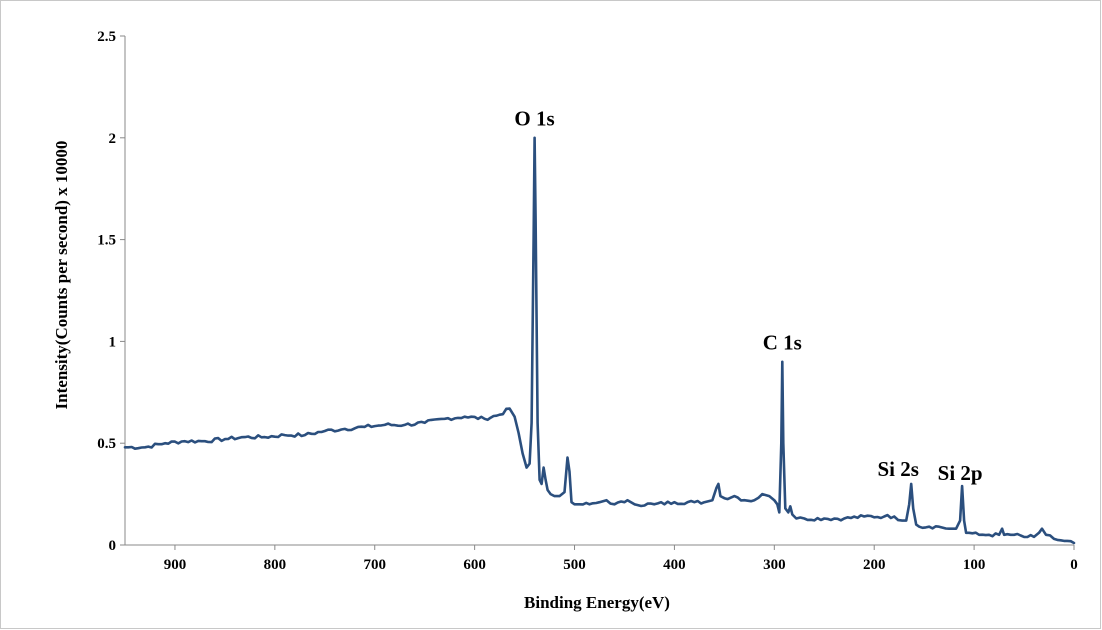  What do you see at coordinates (474, 565) in the screenshot?
I see `x-tick-label: 600` at bounding box center [474, 565].